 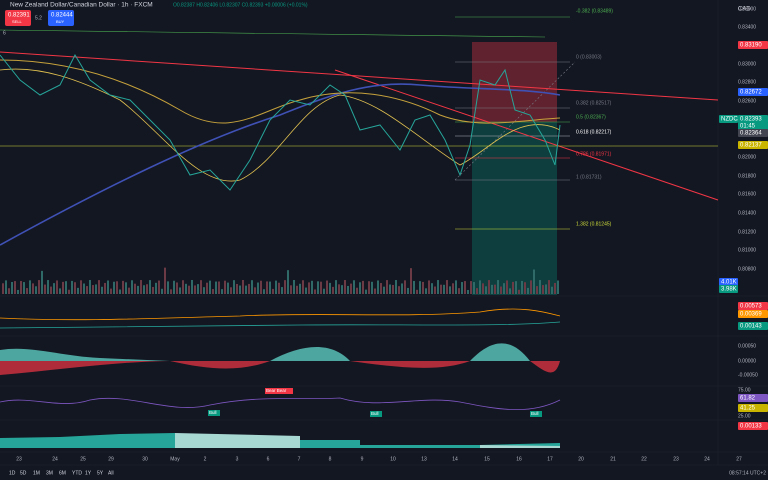 What do you see at coordinates (83, 459) in the screenshot?
I see `time-tick: 25` at bounding box center [83, 459].